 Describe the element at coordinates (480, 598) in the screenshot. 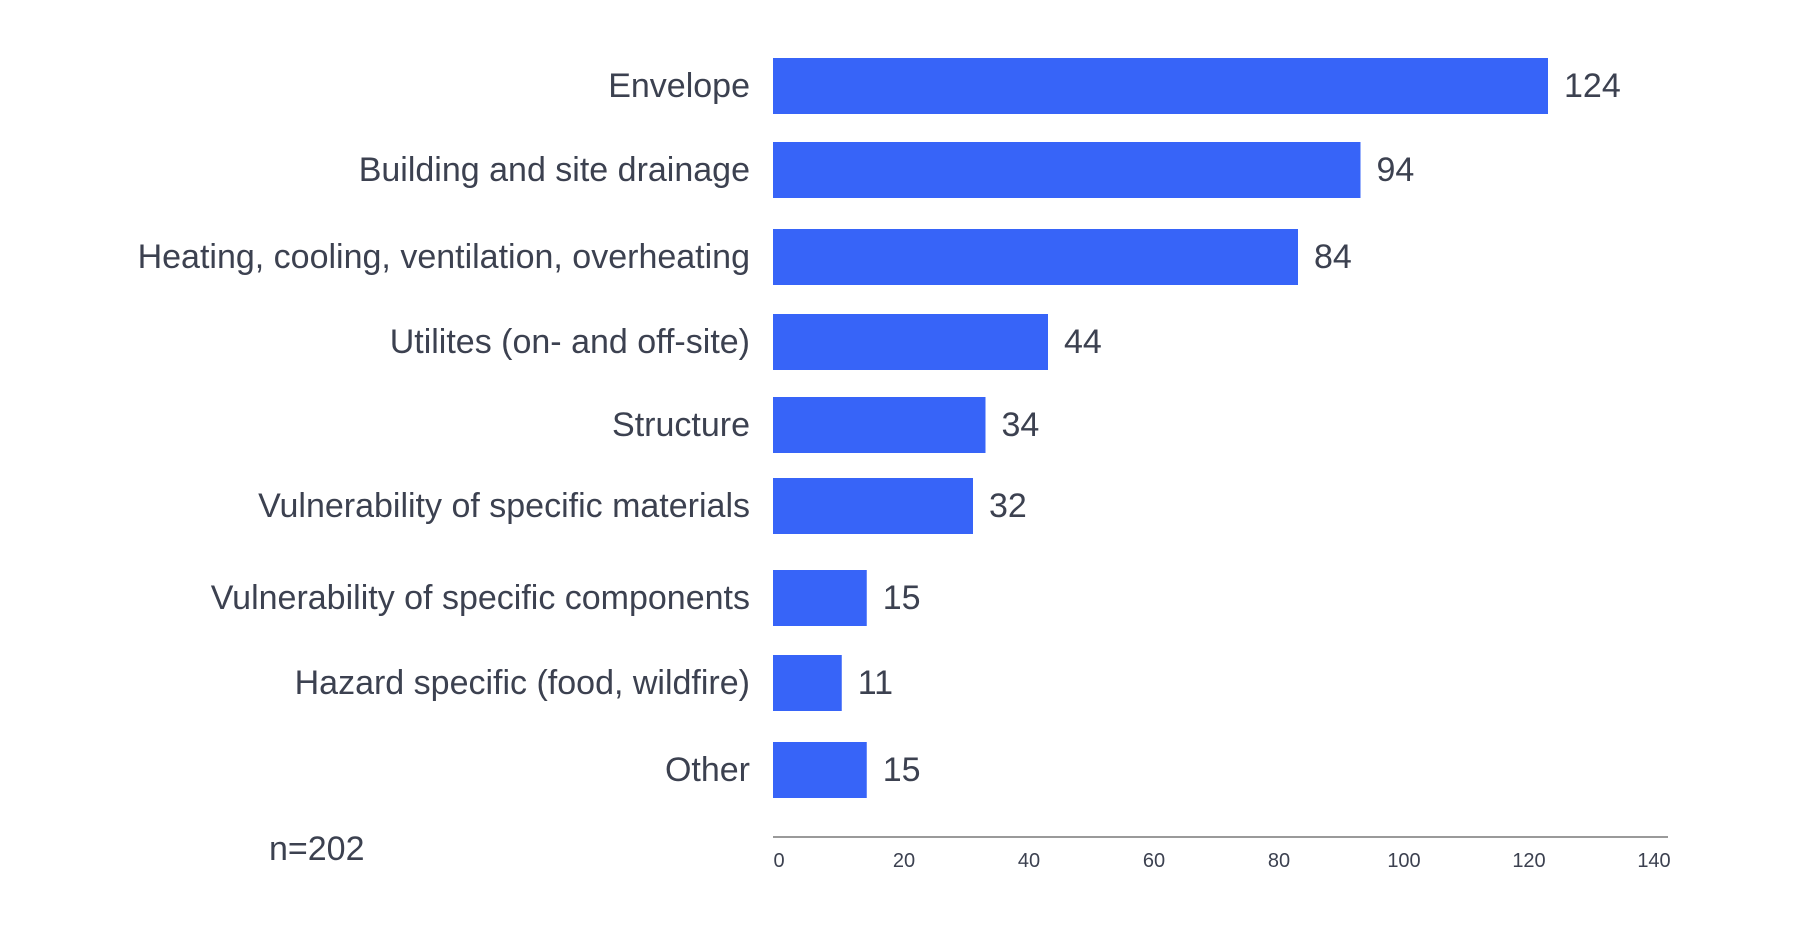

I see `category-label: Vulnerability of specific components` at that location.